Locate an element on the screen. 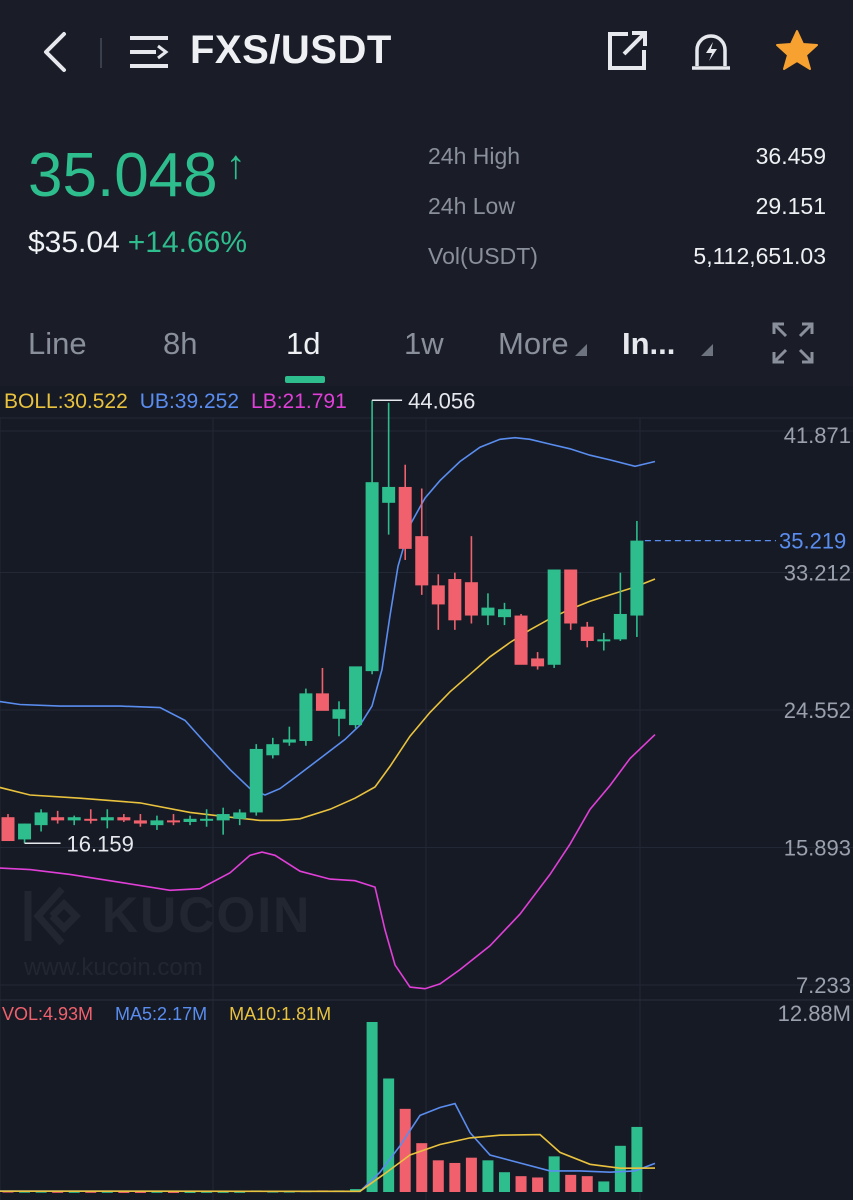 The image size is (853, 1200). tab-8h: 8h is located at coordinates (180, 343).